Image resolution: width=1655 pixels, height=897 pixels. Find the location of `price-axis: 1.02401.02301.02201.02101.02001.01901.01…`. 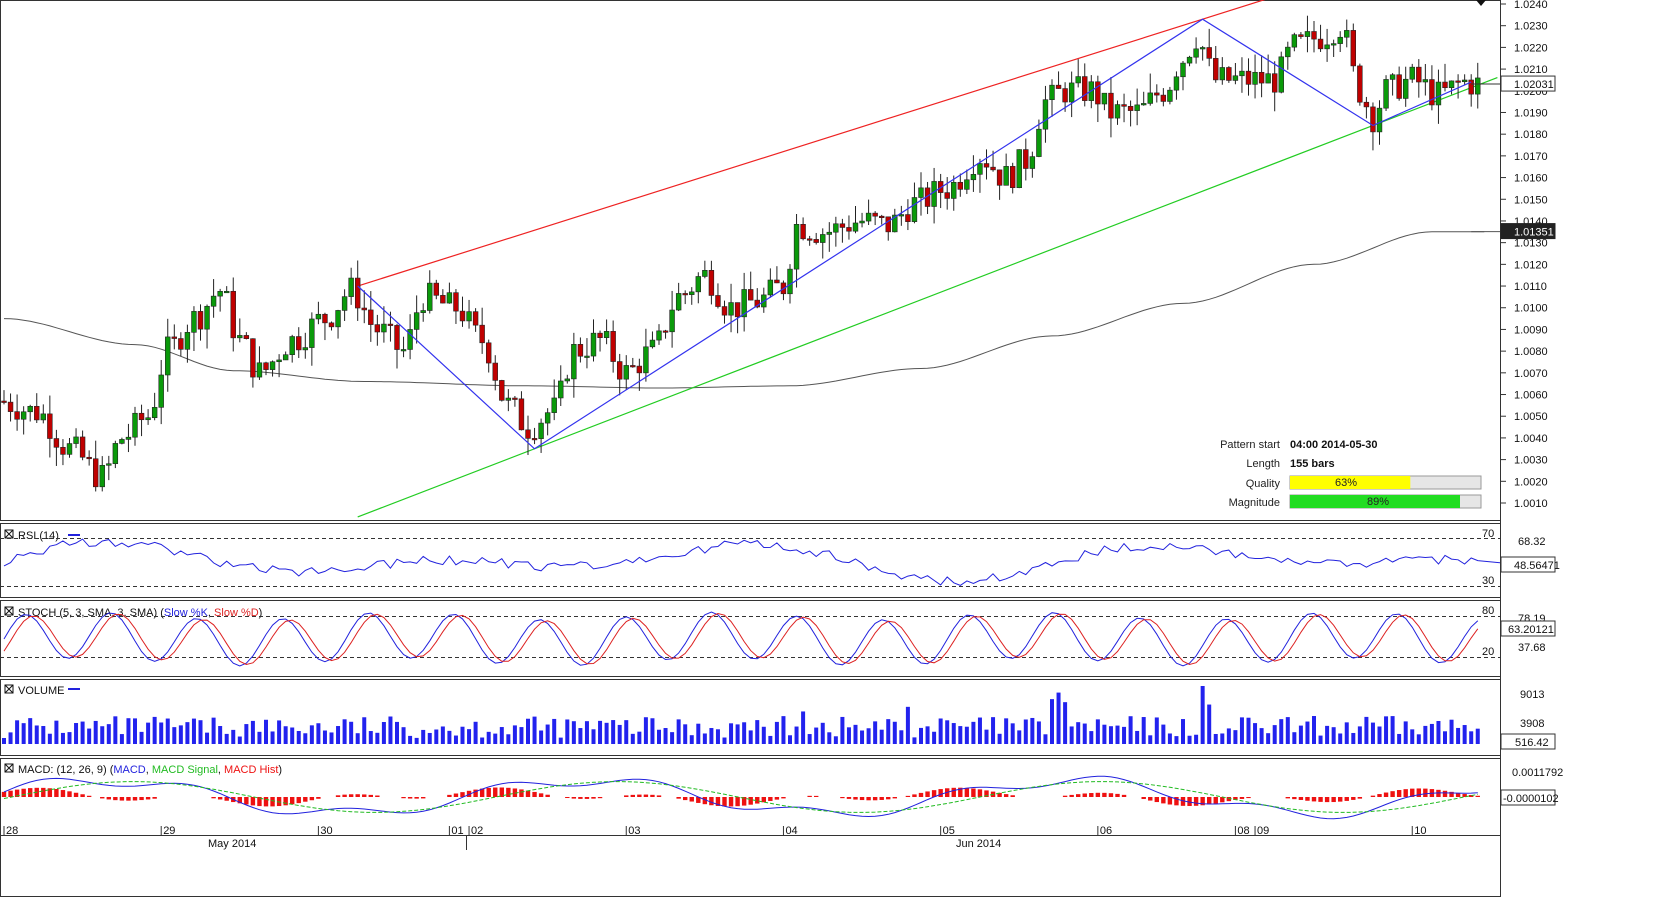

price-axis: 1.02401.02301.02201.02101.02001.01901.01… is located at coordinates (1524, 255).